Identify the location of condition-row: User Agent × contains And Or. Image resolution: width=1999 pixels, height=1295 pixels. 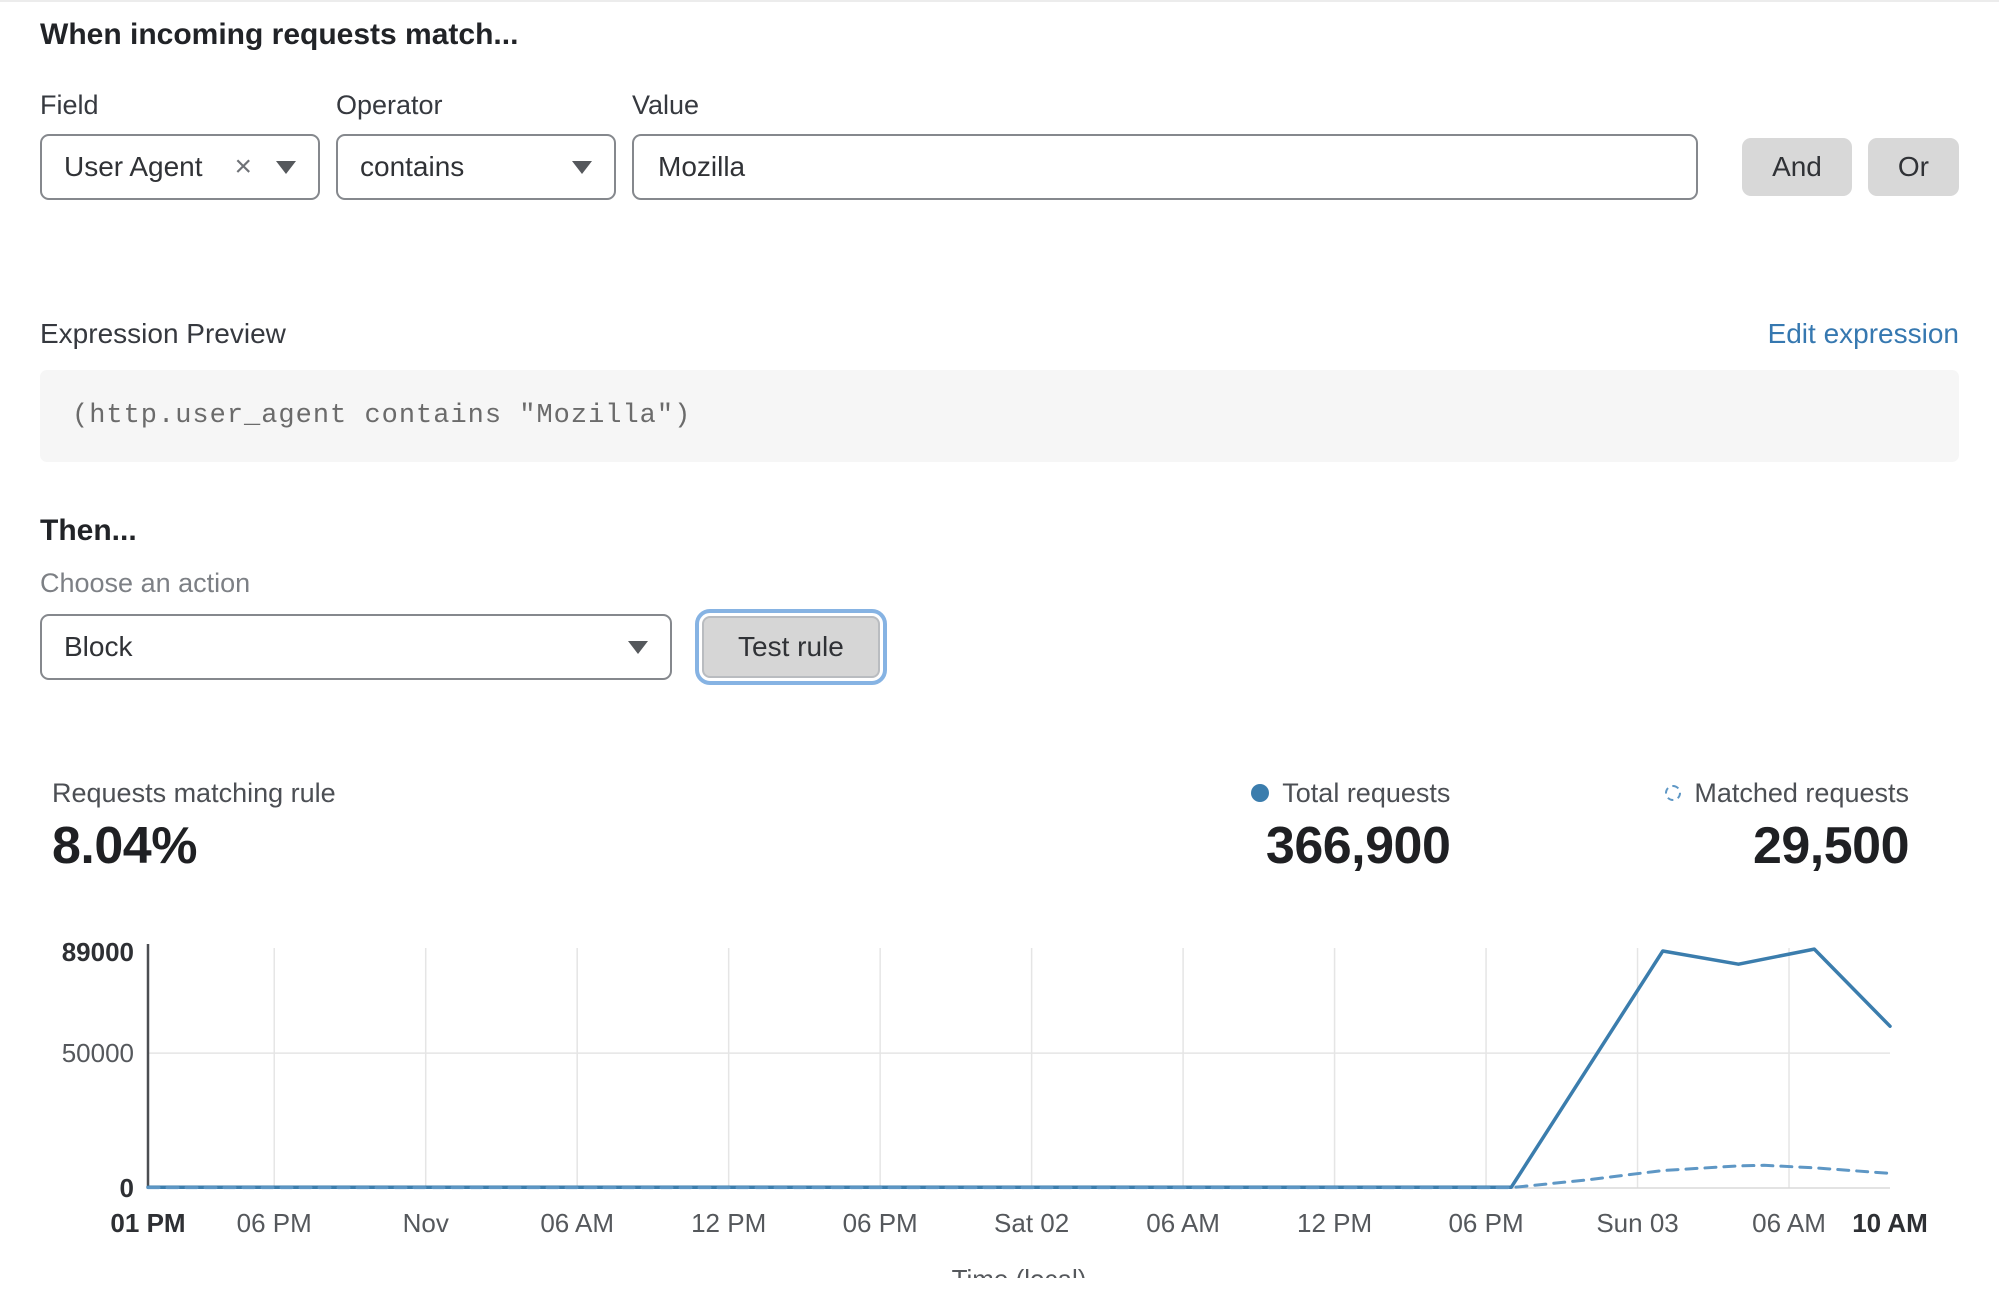
(999, 167).